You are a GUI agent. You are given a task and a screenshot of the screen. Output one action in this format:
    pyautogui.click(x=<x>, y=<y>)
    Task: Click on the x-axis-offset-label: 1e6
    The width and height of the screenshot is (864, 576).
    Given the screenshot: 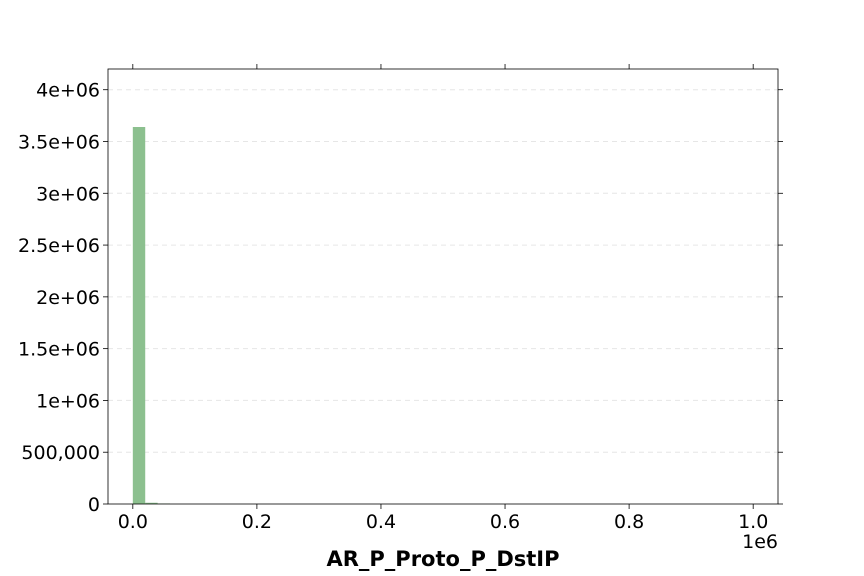 What is the action you would take?
    pyautogui.click(x=760, y=542)
    